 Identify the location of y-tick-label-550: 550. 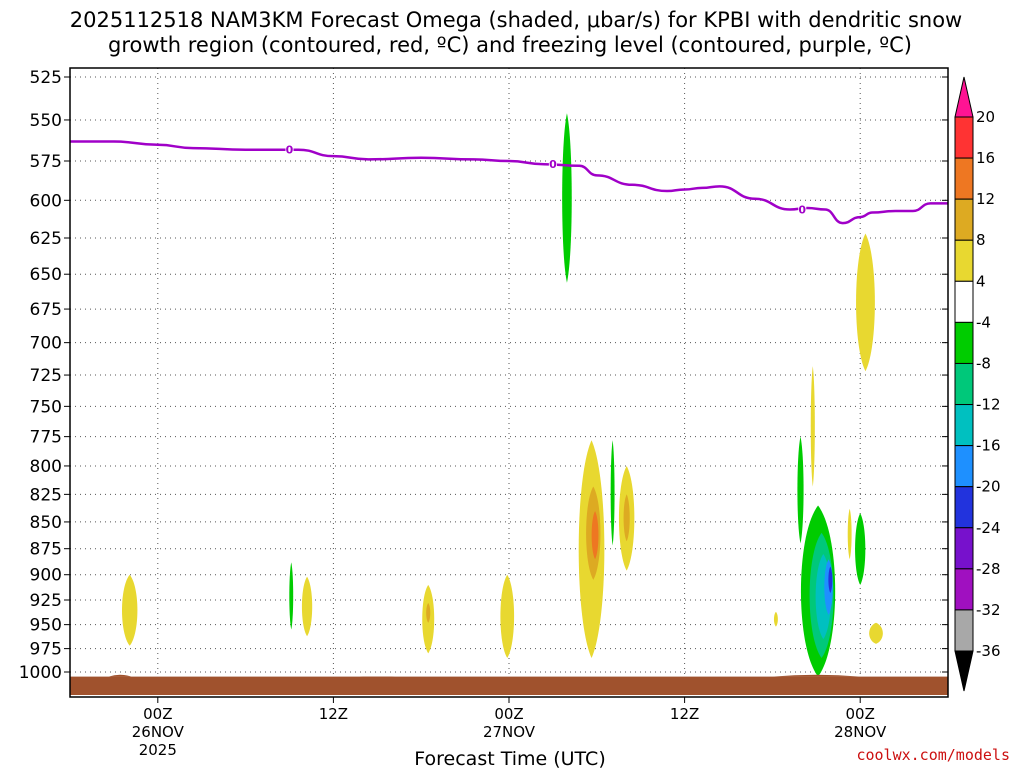
(46, 121).